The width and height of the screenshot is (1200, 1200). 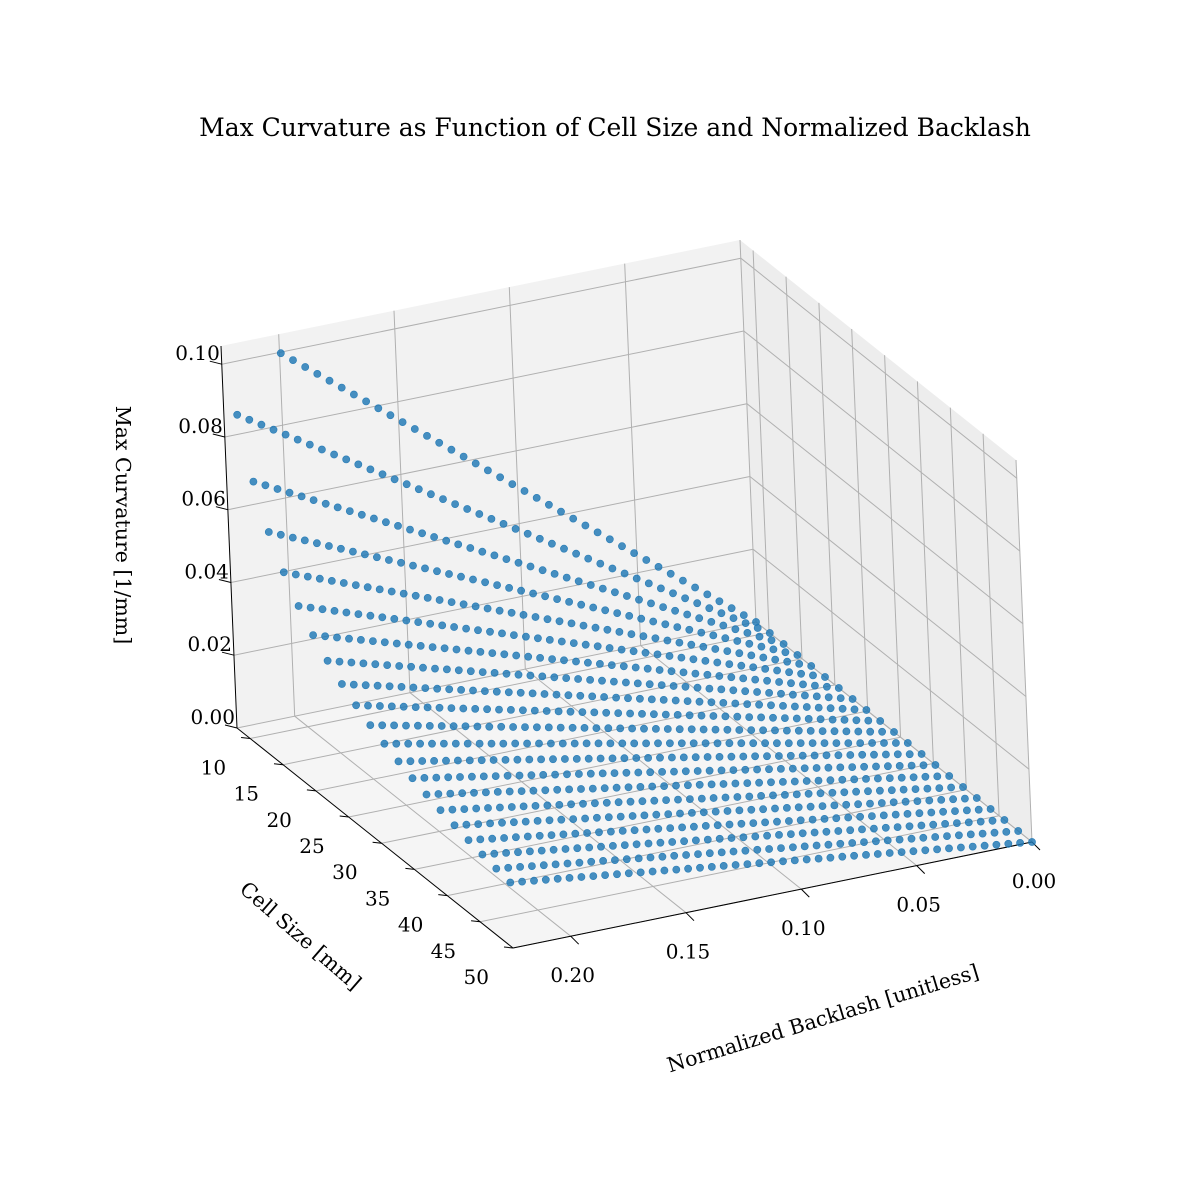 What do you see at coordinates (443, 951) in the screenshot?
I see `y-tick-label: 45` at bounding box center [443, 951].